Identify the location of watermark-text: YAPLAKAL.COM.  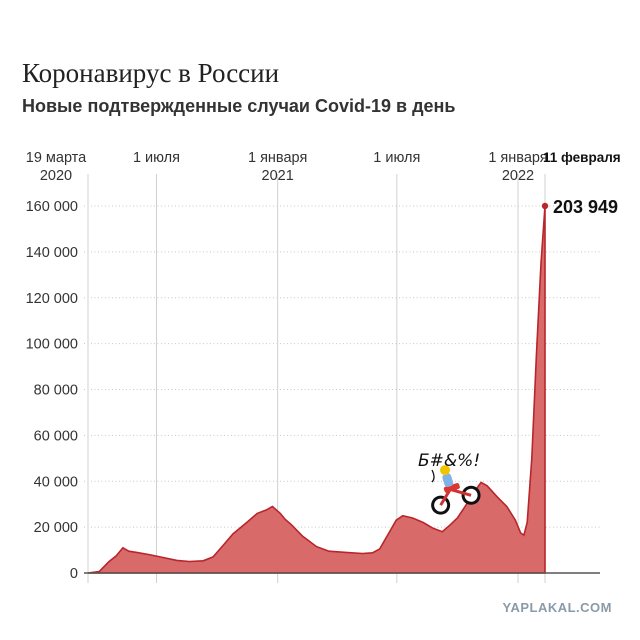
(557, 607).